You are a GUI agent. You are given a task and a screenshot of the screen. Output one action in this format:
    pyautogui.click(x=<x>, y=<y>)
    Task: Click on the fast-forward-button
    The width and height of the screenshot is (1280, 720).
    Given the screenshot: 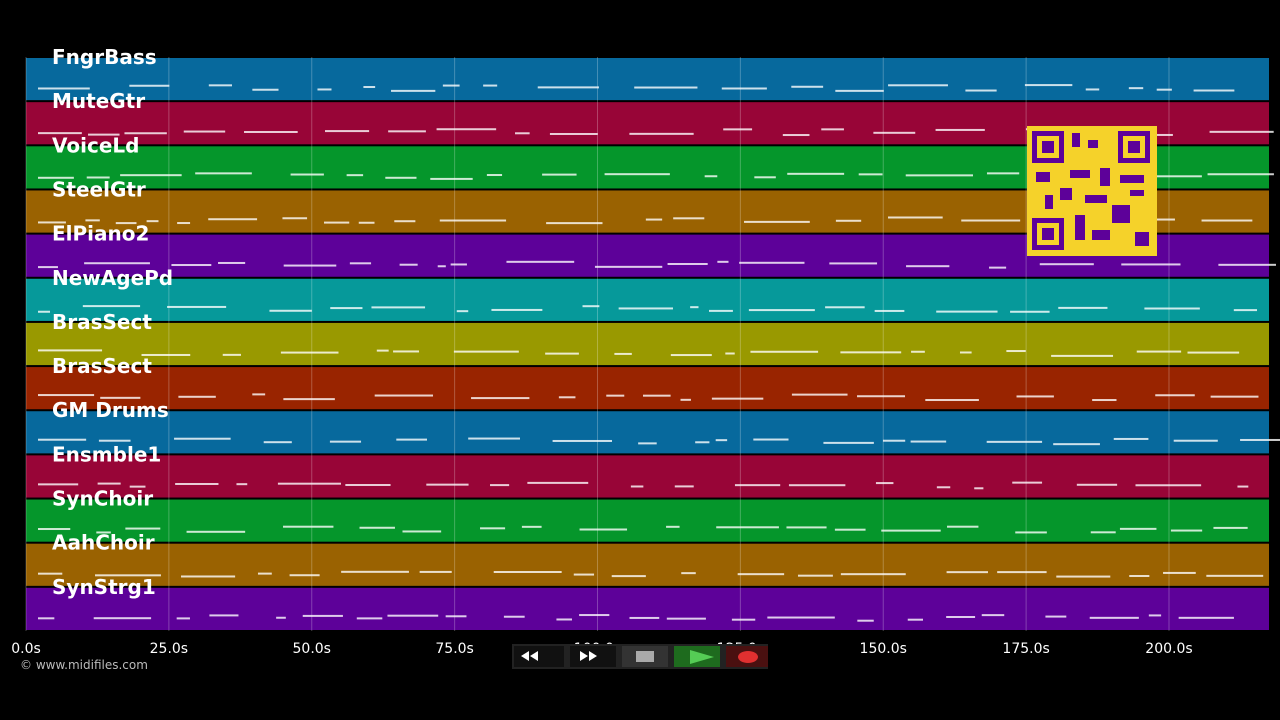 What is the action you would take?
    pyautogui.click(x=593, y=656)
    